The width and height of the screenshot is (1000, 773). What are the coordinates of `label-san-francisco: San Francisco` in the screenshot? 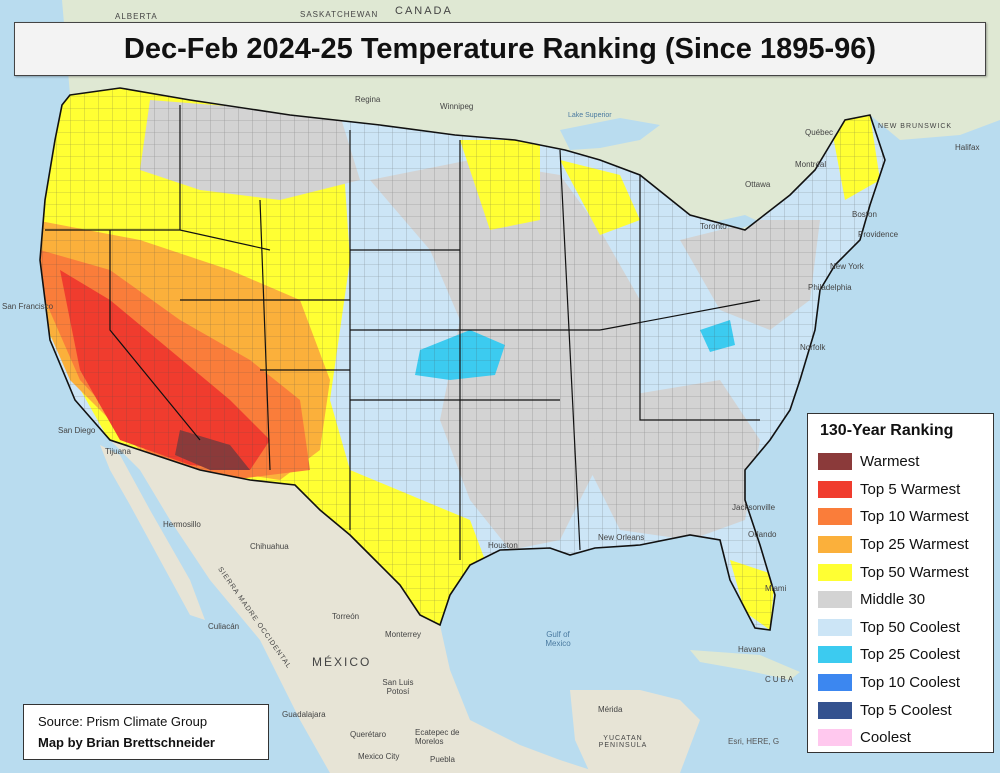 It's located at (28, 306).